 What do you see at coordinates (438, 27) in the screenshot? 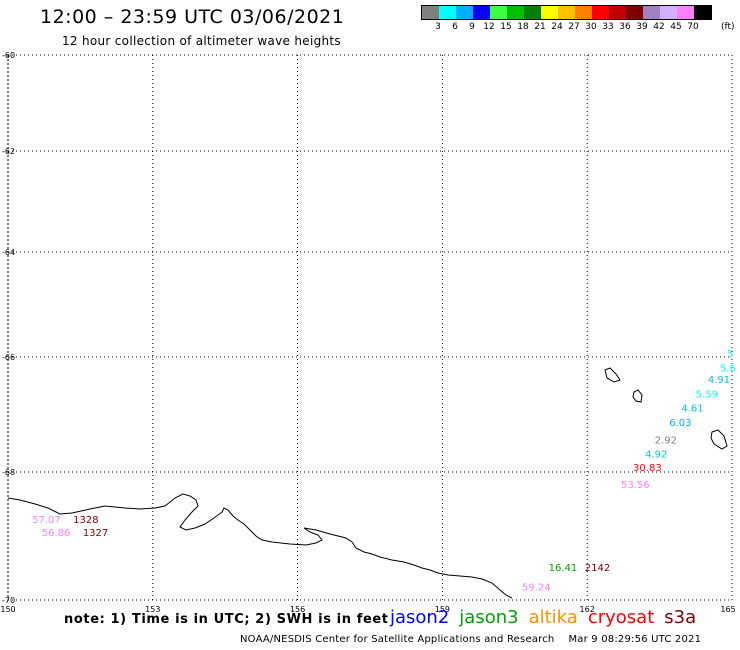
I see `legend-tick-label: 3` at bounding box center [438, 27].